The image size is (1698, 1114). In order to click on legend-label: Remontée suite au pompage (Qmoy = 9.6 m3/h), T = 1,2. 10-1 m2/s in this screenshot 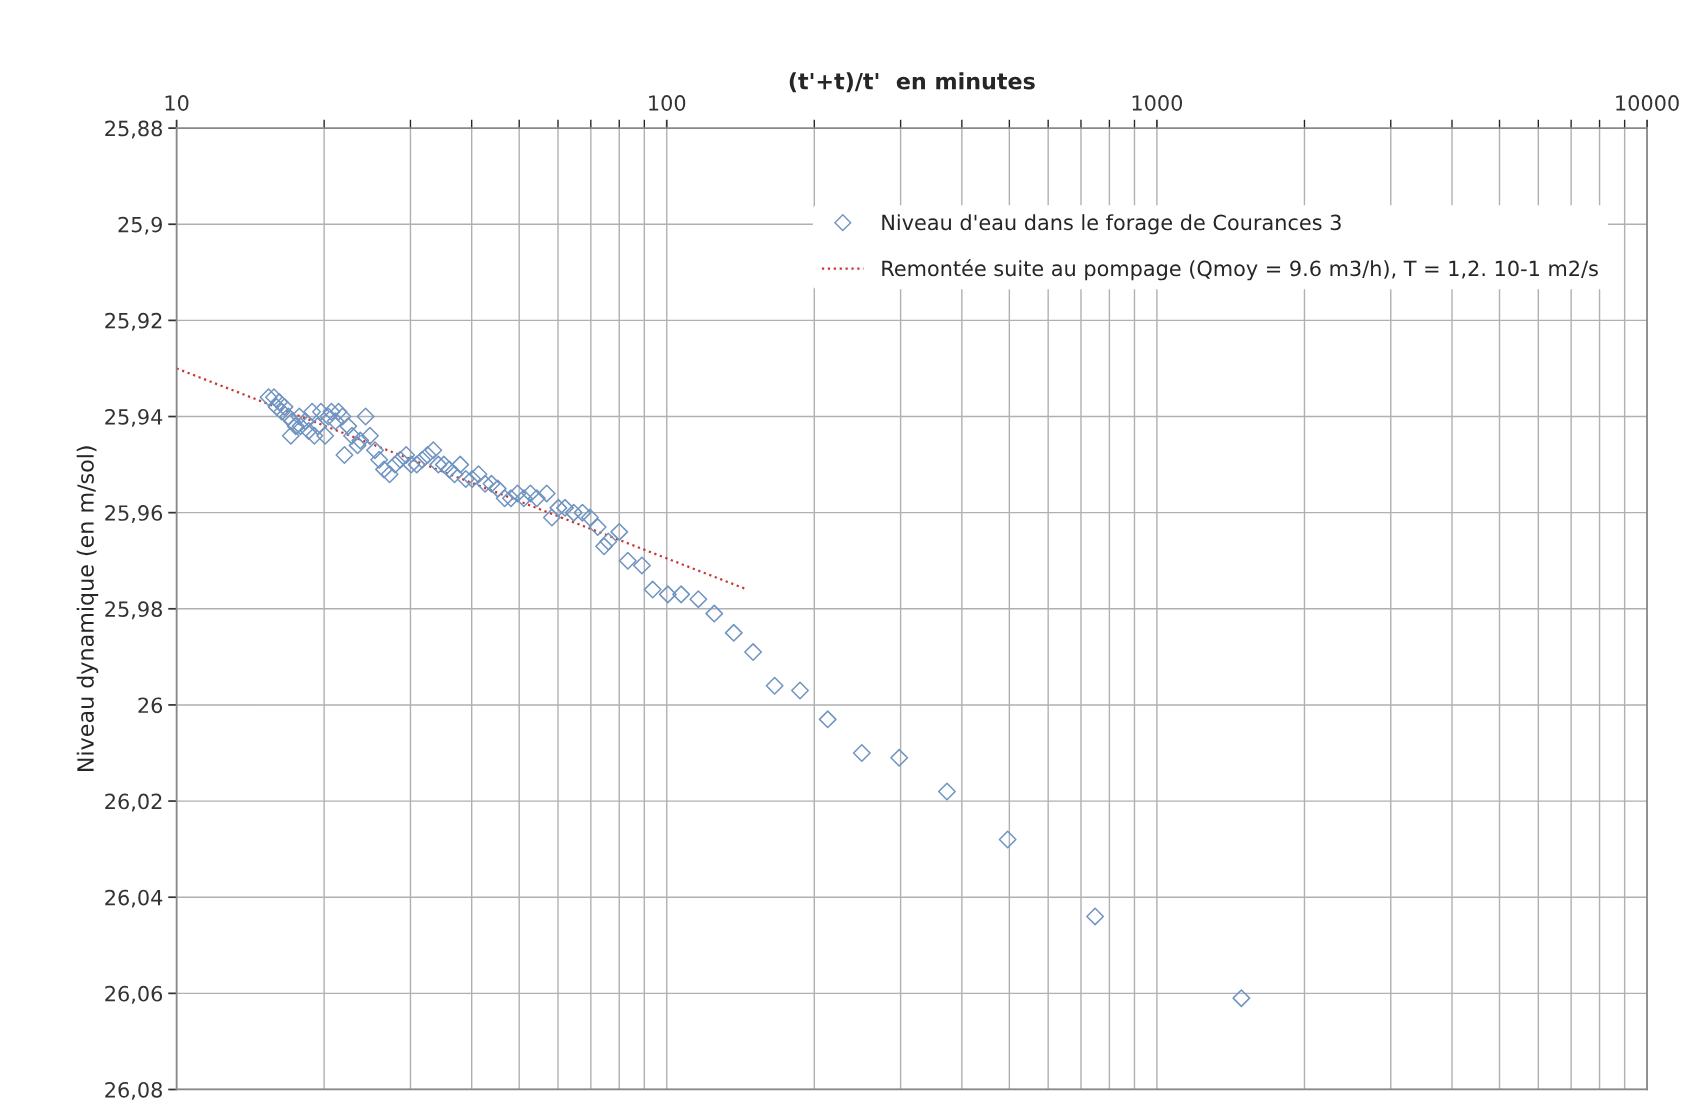, I will do `click(1240, 270)`.